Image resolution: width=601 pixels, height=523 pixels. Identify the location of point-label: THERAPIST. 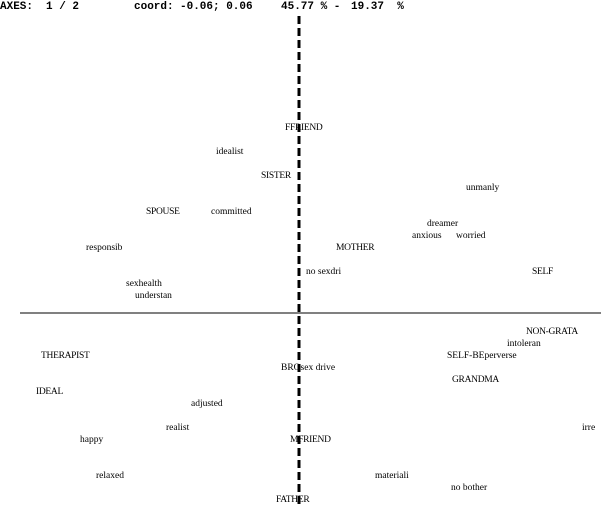
(65, 356).